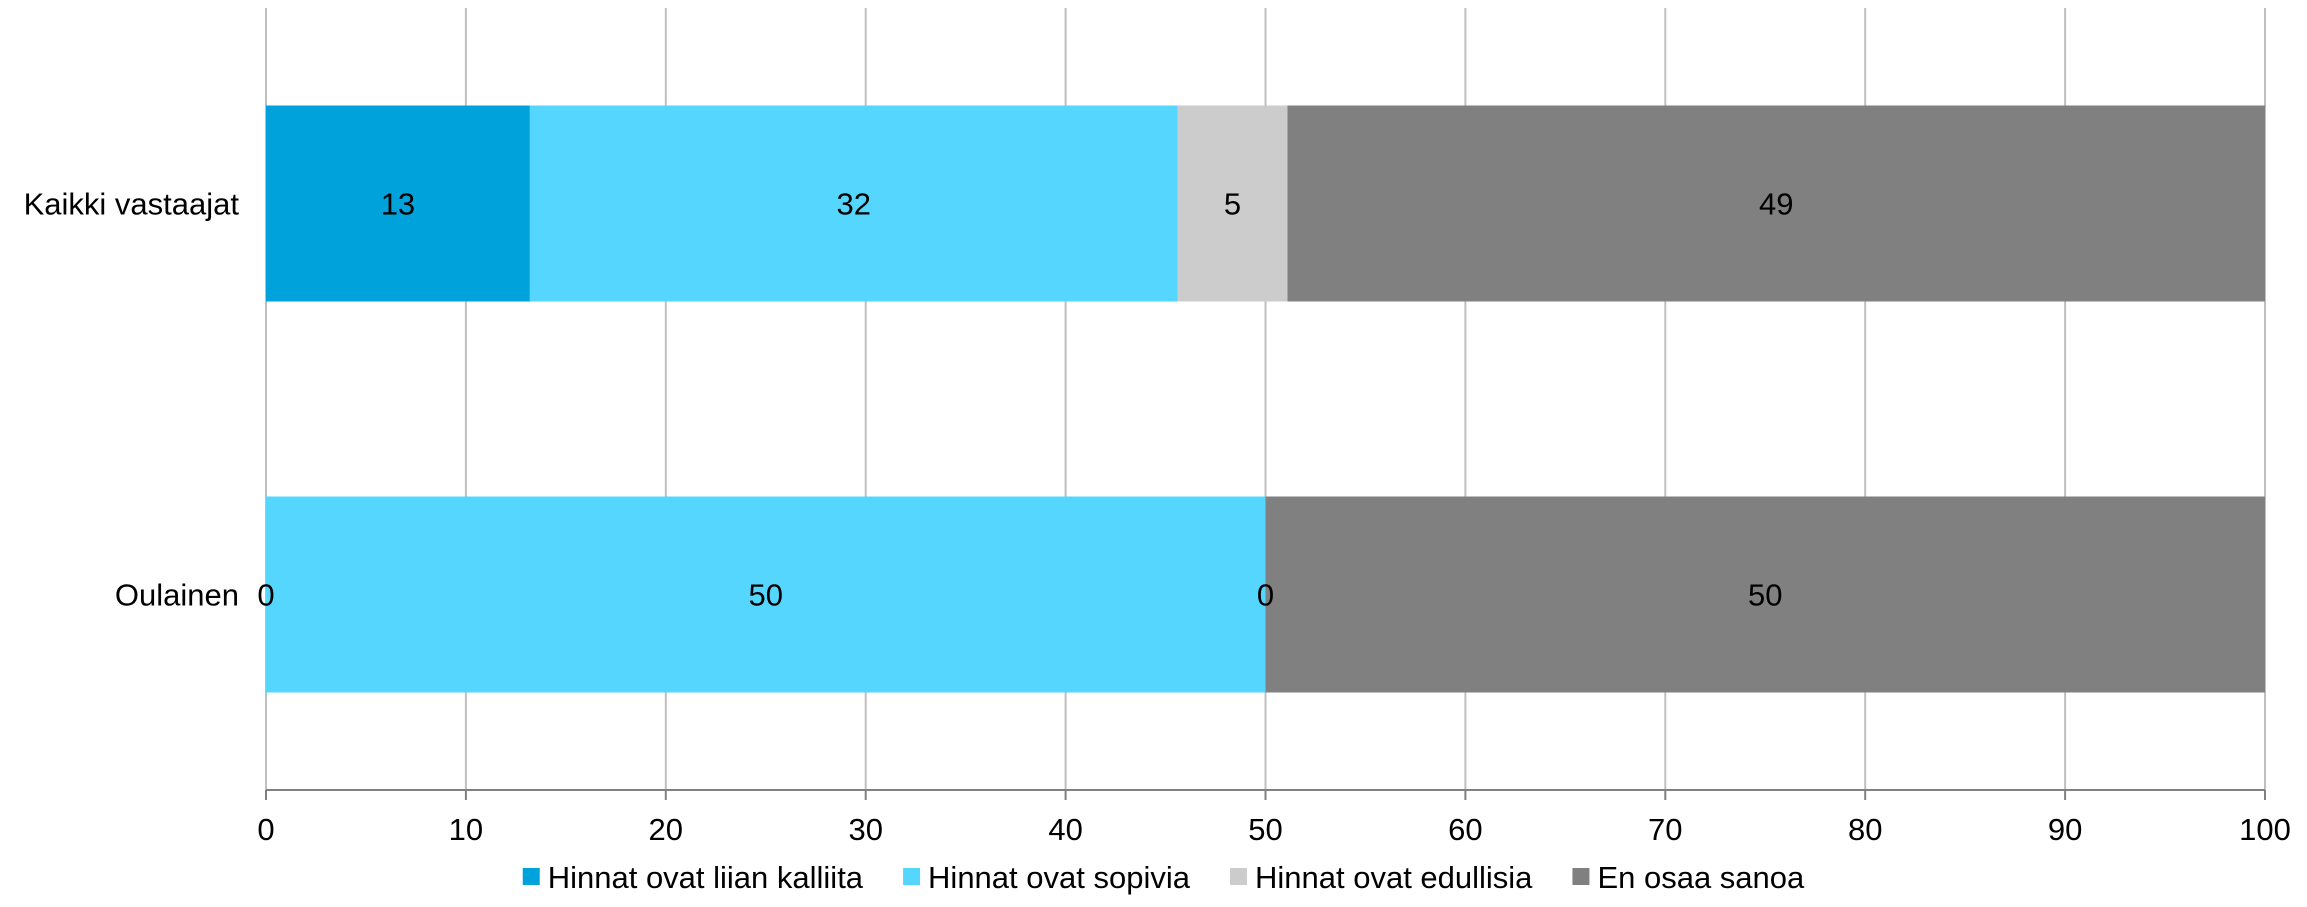 This screenshot has width=2307, height=907. Describe the element at coordinates (1065, 829) in the screenshot. I see `x-tick-label: 40` at that location.